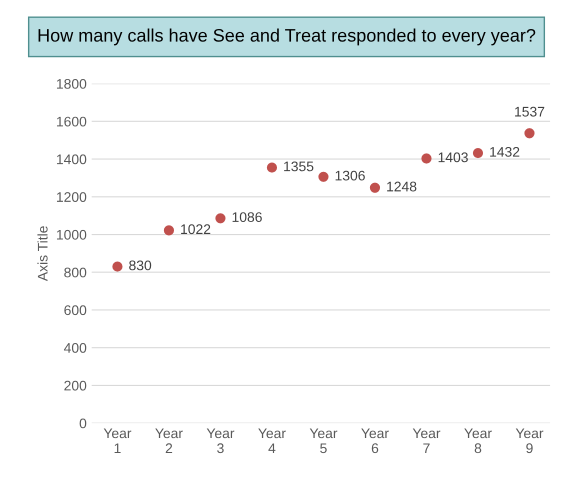  What do you see at coordinates (272, 441) in the screenshot?
I see `x-tick-label: Year 4` at bounding box center [272, 441].